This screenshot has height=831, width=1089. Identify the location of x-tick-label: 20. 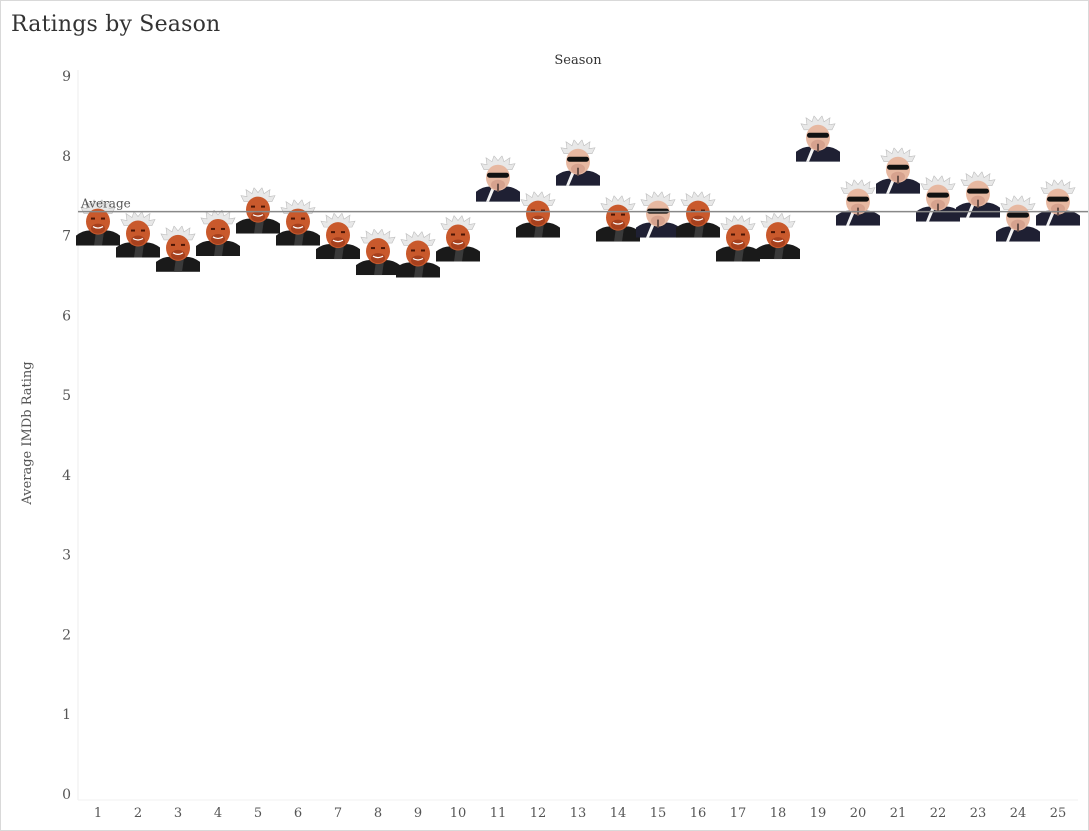
(858, 813).